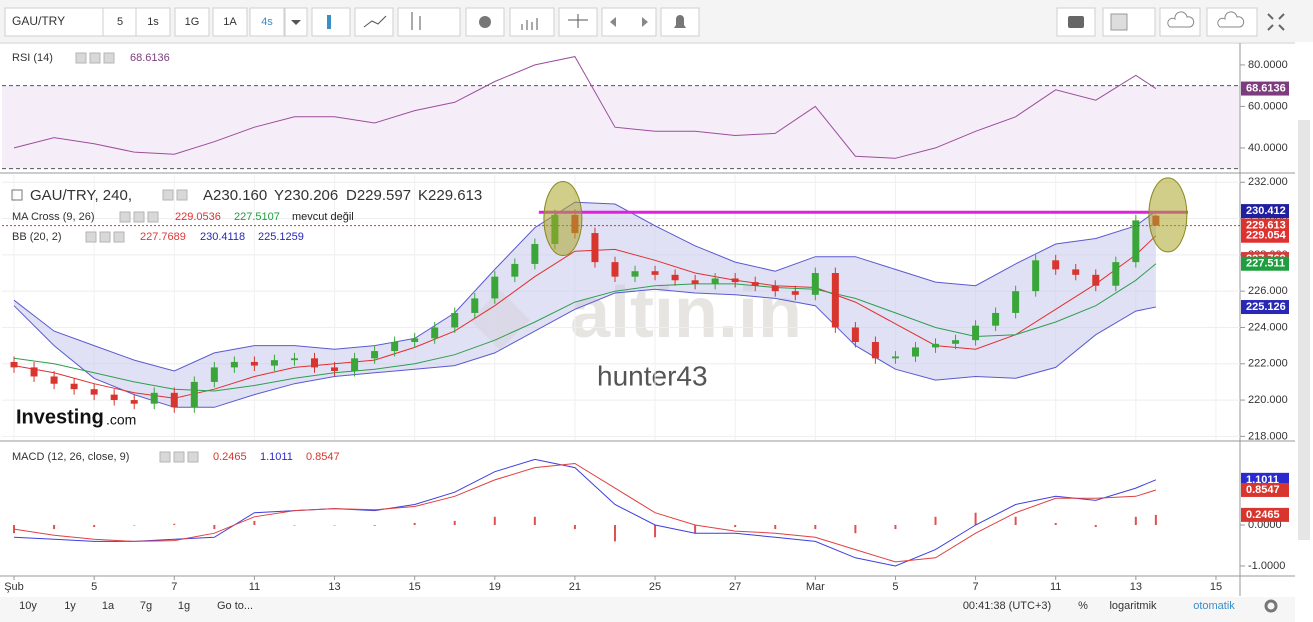 Image resolution: width=1313 pixels, height=622 pixels. I want to click on ma-value: 227.5107, so click(257, 217).